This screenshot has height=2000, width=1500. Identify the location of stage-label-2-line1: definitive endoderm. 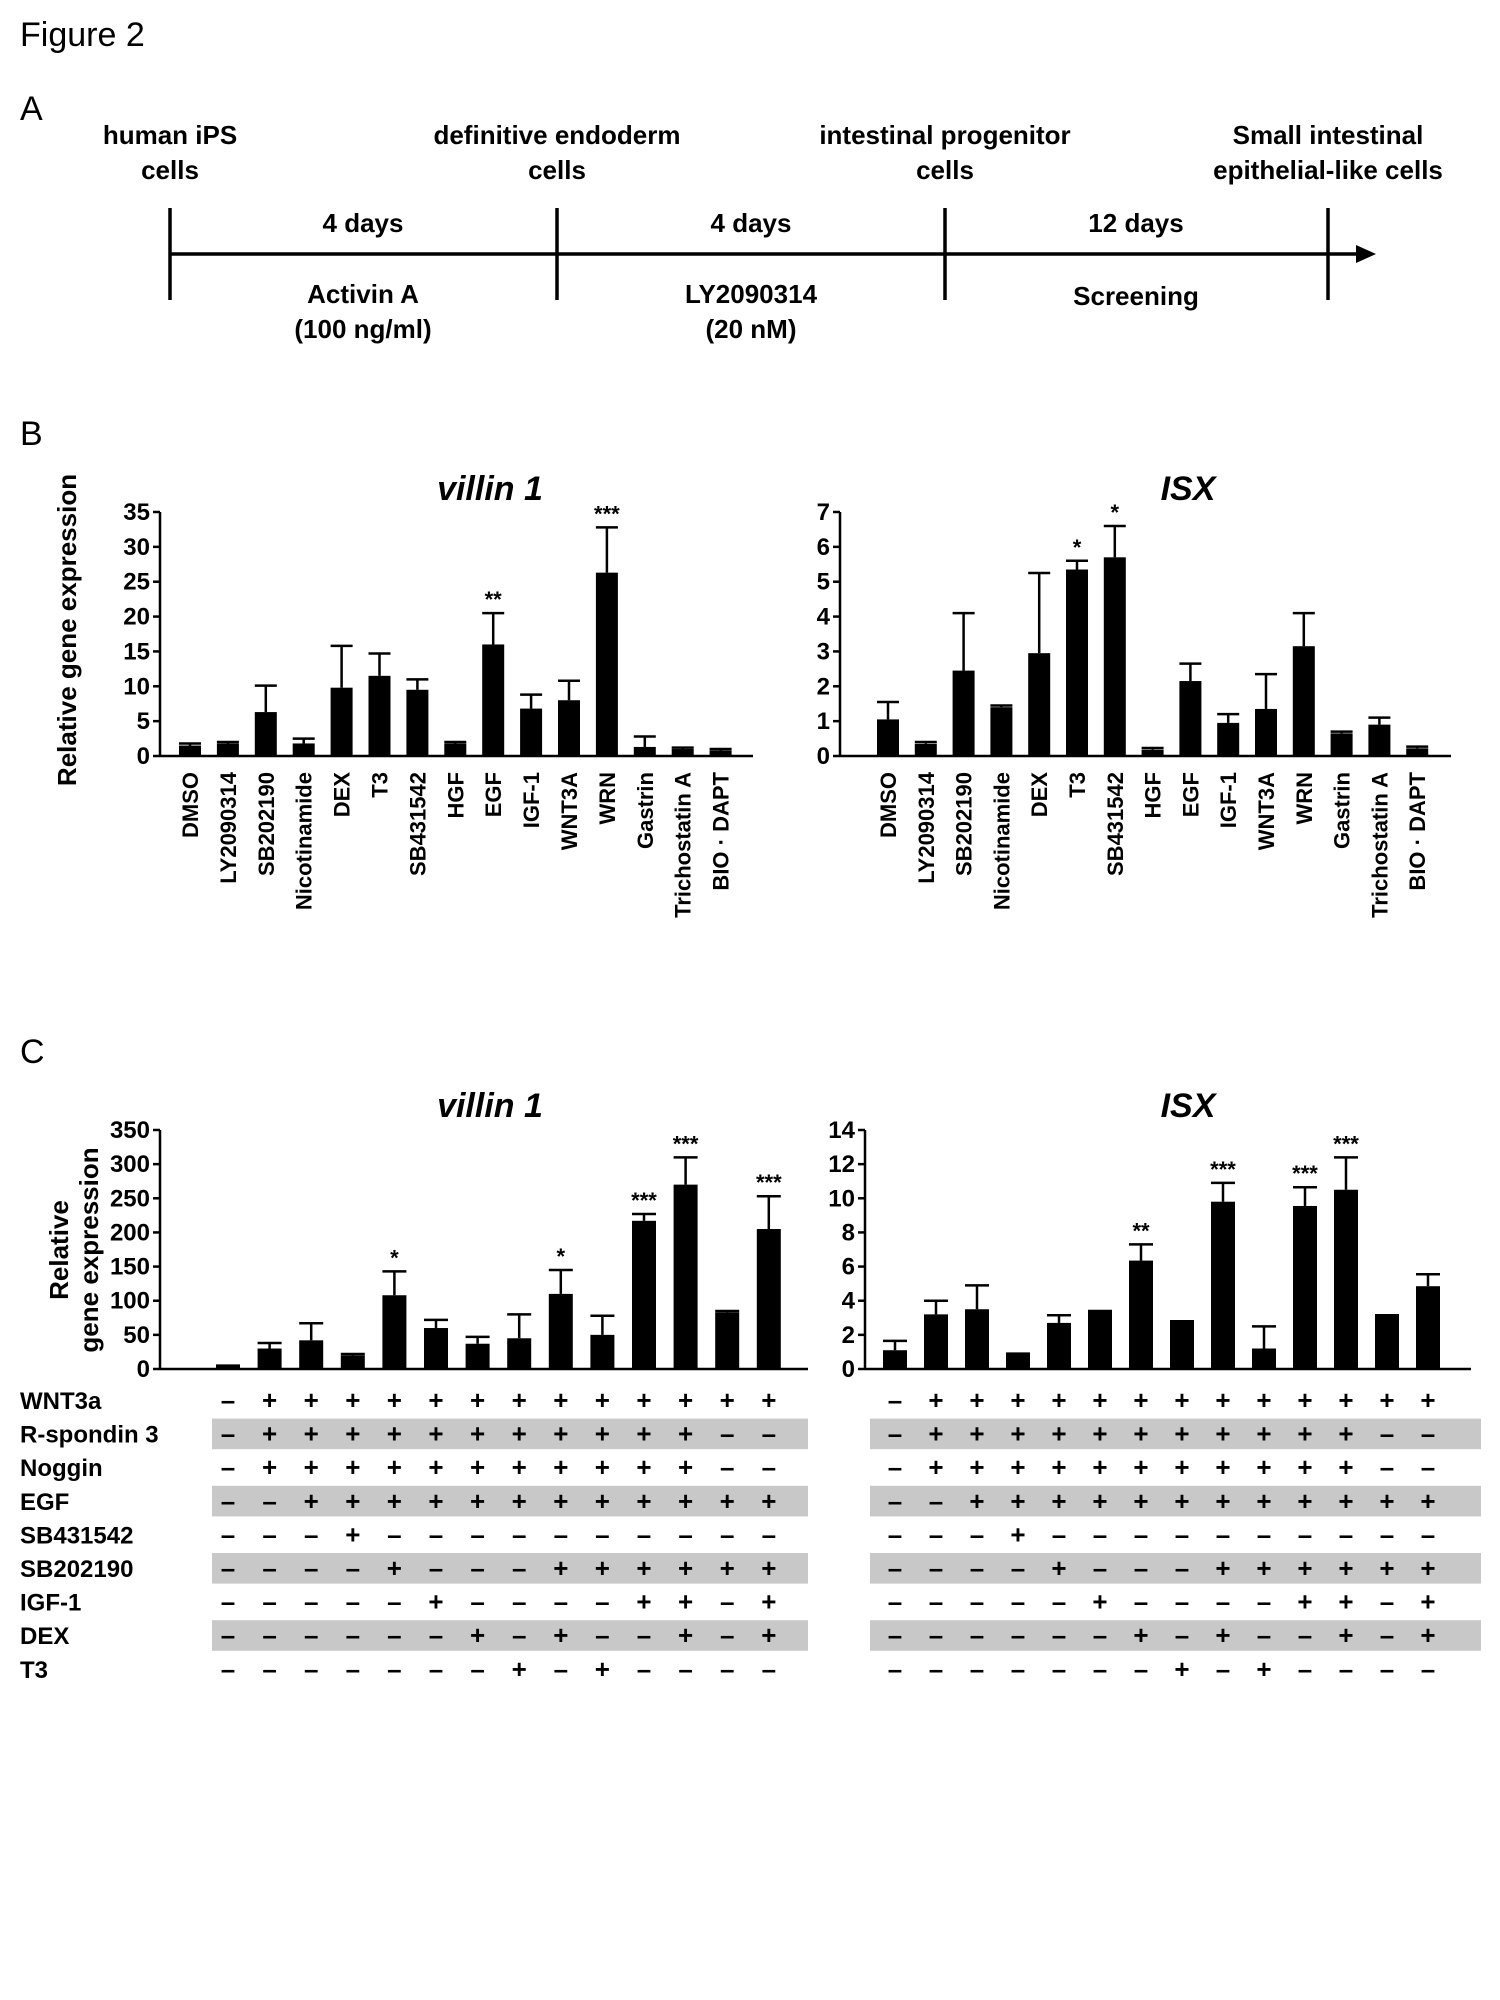
(556, 135).